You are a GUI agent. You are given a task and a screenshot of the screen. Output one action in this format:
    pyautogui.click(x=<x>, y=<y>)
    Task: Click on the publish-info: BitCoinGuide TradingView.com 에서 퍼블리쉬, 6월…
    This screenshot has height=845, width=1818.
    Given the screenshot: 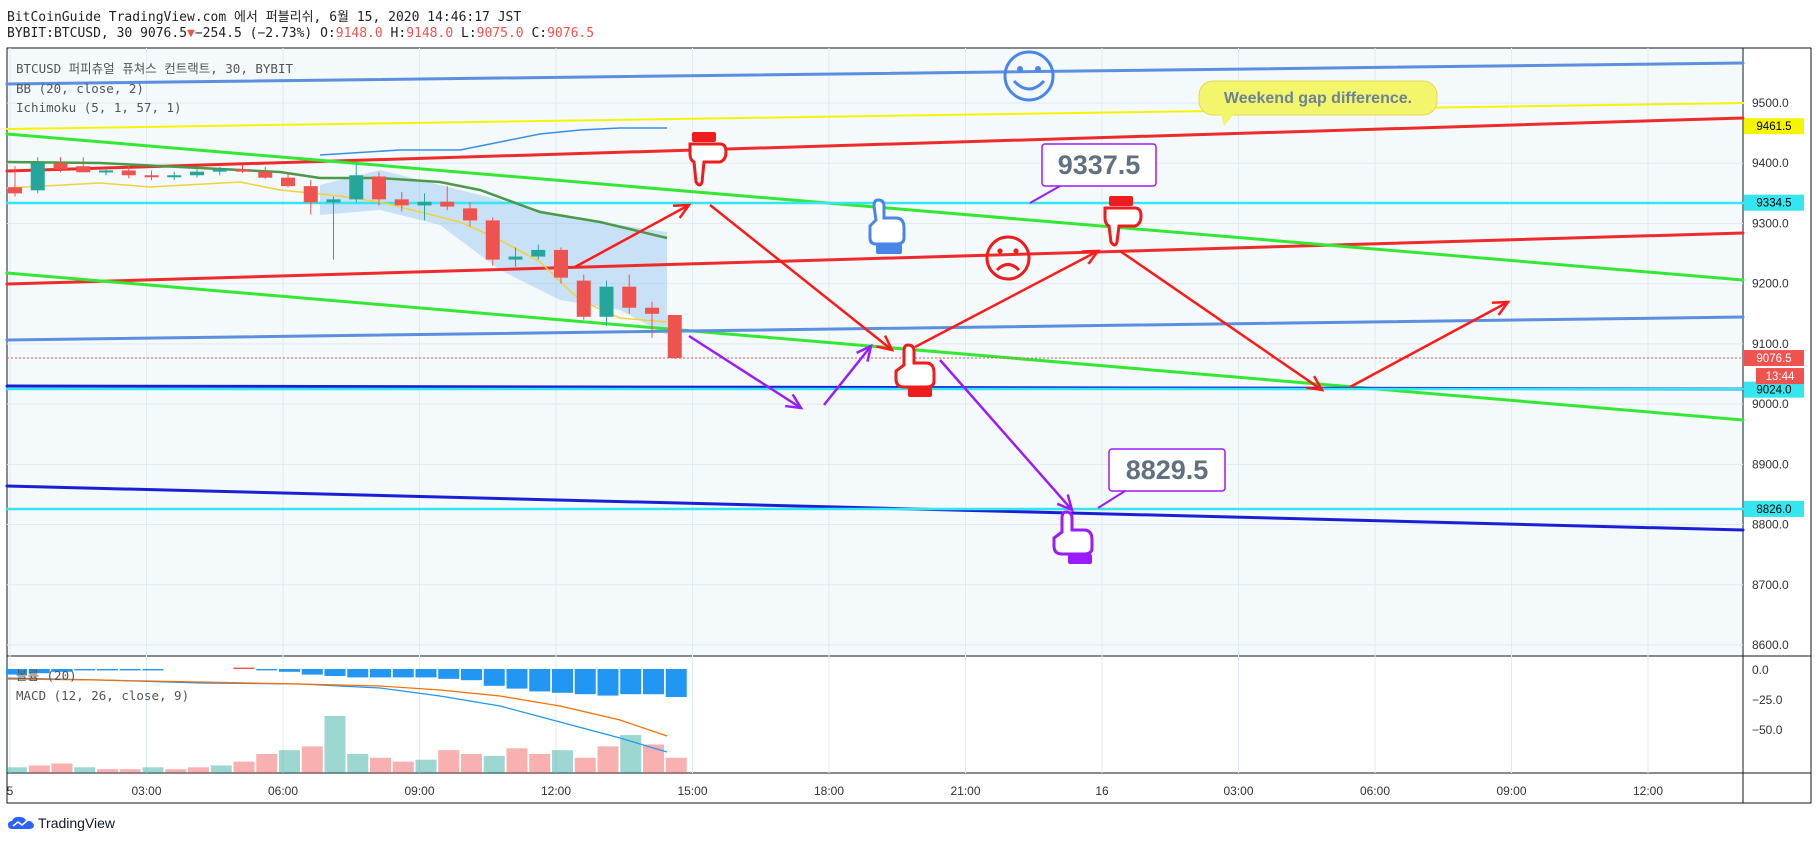 What is the action you would take?
    pyautogui.click(x=264, y=17)
    